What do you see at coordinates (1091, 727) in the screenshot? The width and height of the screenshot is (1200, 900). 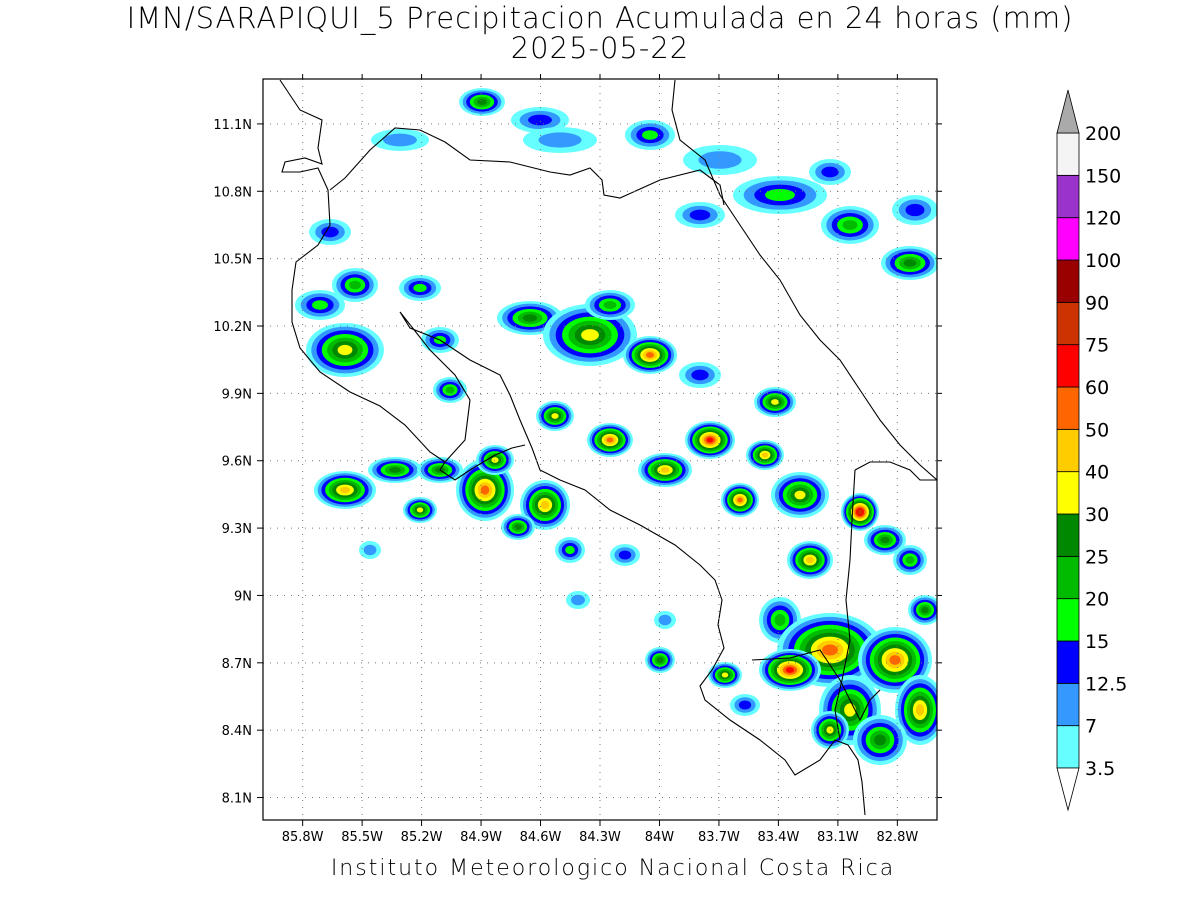 I see `colorbar-label: 7` at bounding box center [1091, 727].